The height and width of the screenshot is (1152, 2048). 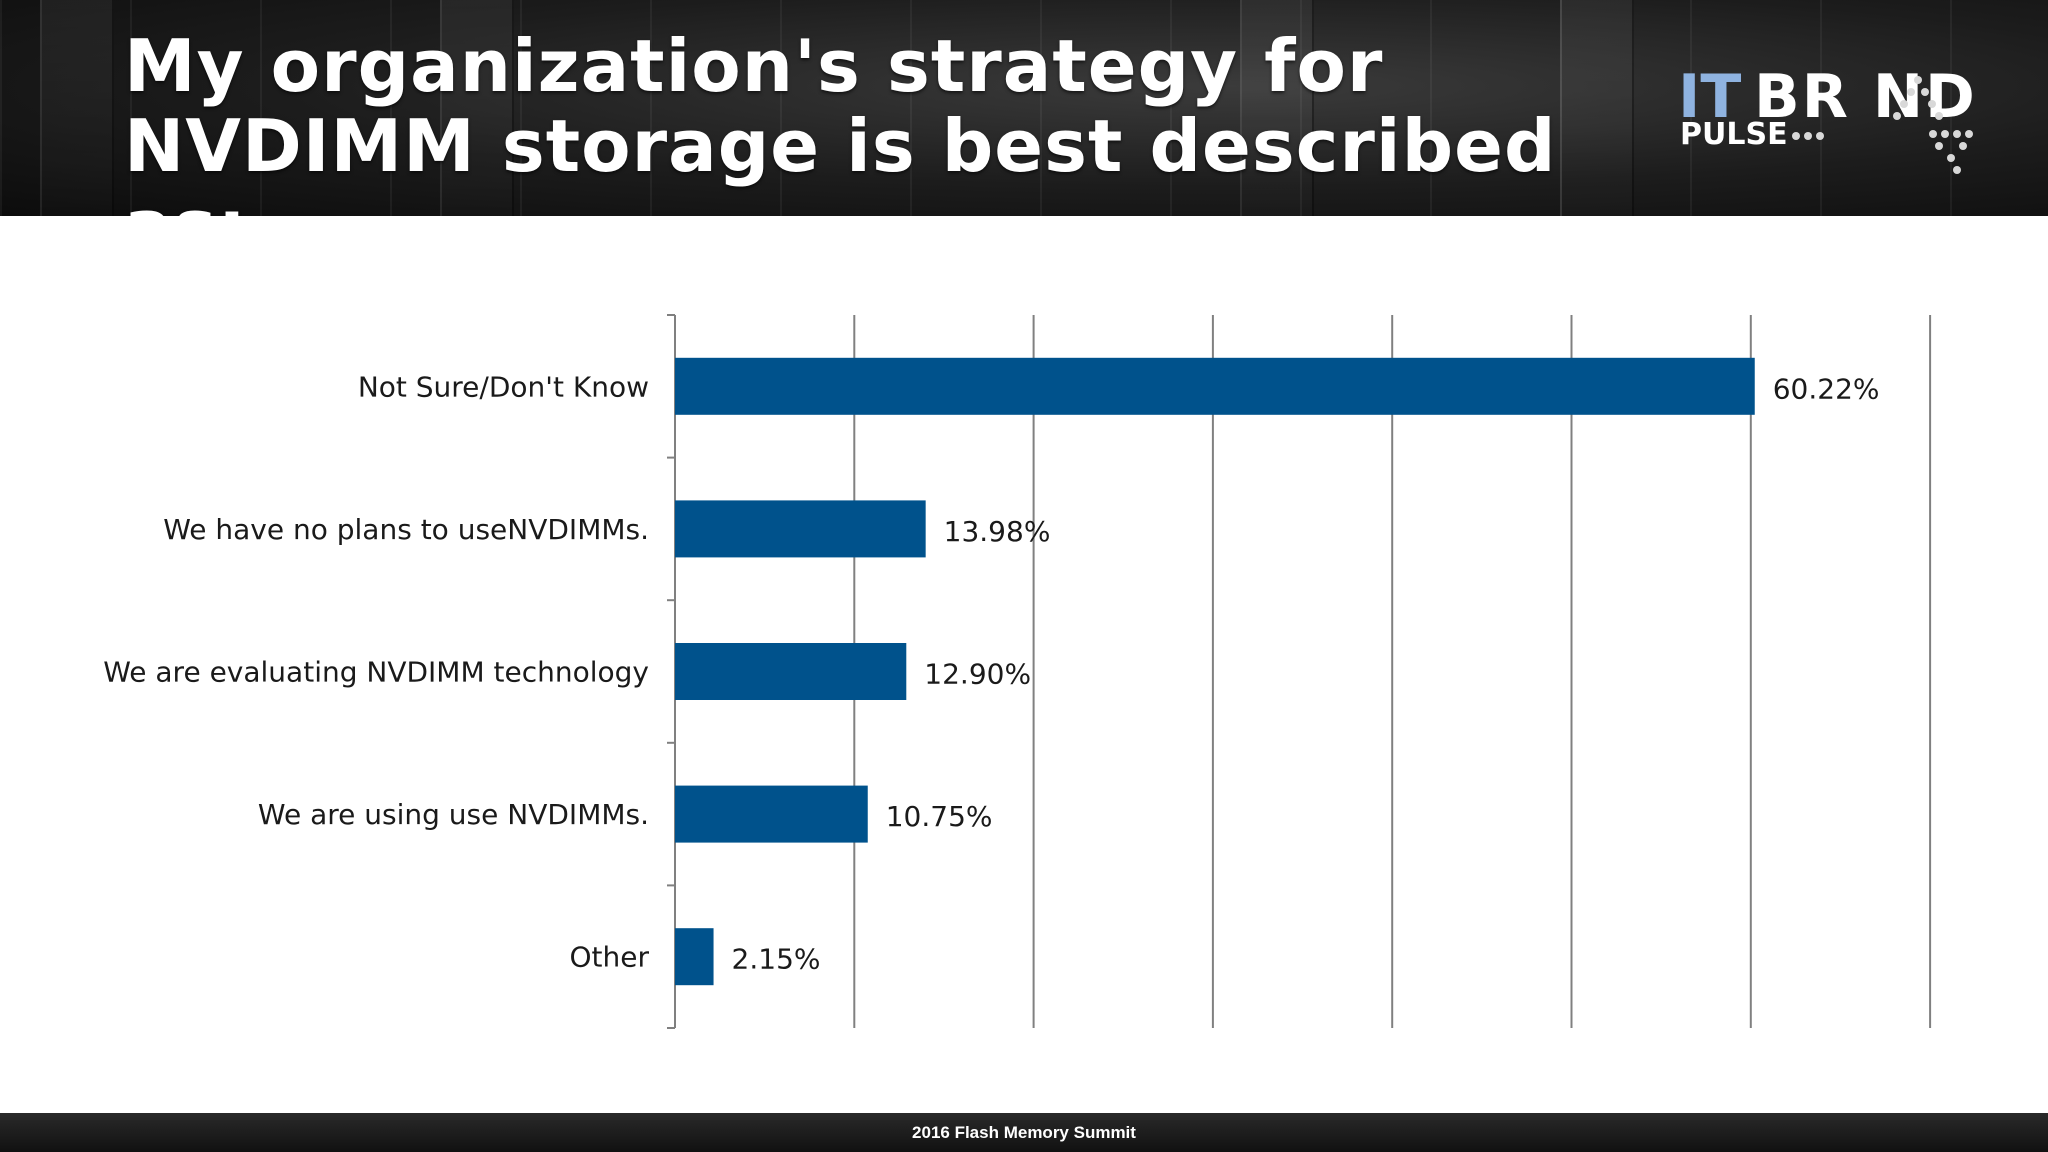 I want to click on data-label: 60.22%, so click(x=1826, y=388).